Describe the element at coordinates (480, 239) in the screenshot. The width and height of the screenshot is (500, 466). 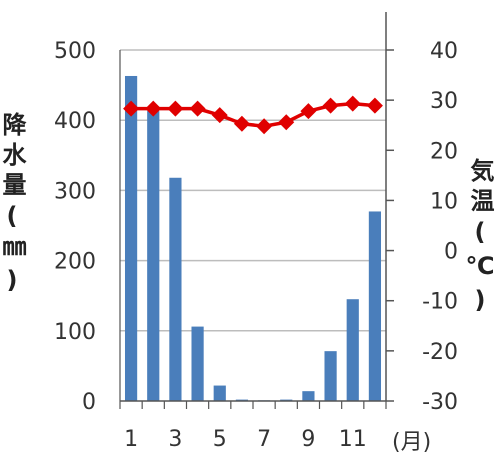
I see `y-axis-title-right: 気温(℃)` at that location.